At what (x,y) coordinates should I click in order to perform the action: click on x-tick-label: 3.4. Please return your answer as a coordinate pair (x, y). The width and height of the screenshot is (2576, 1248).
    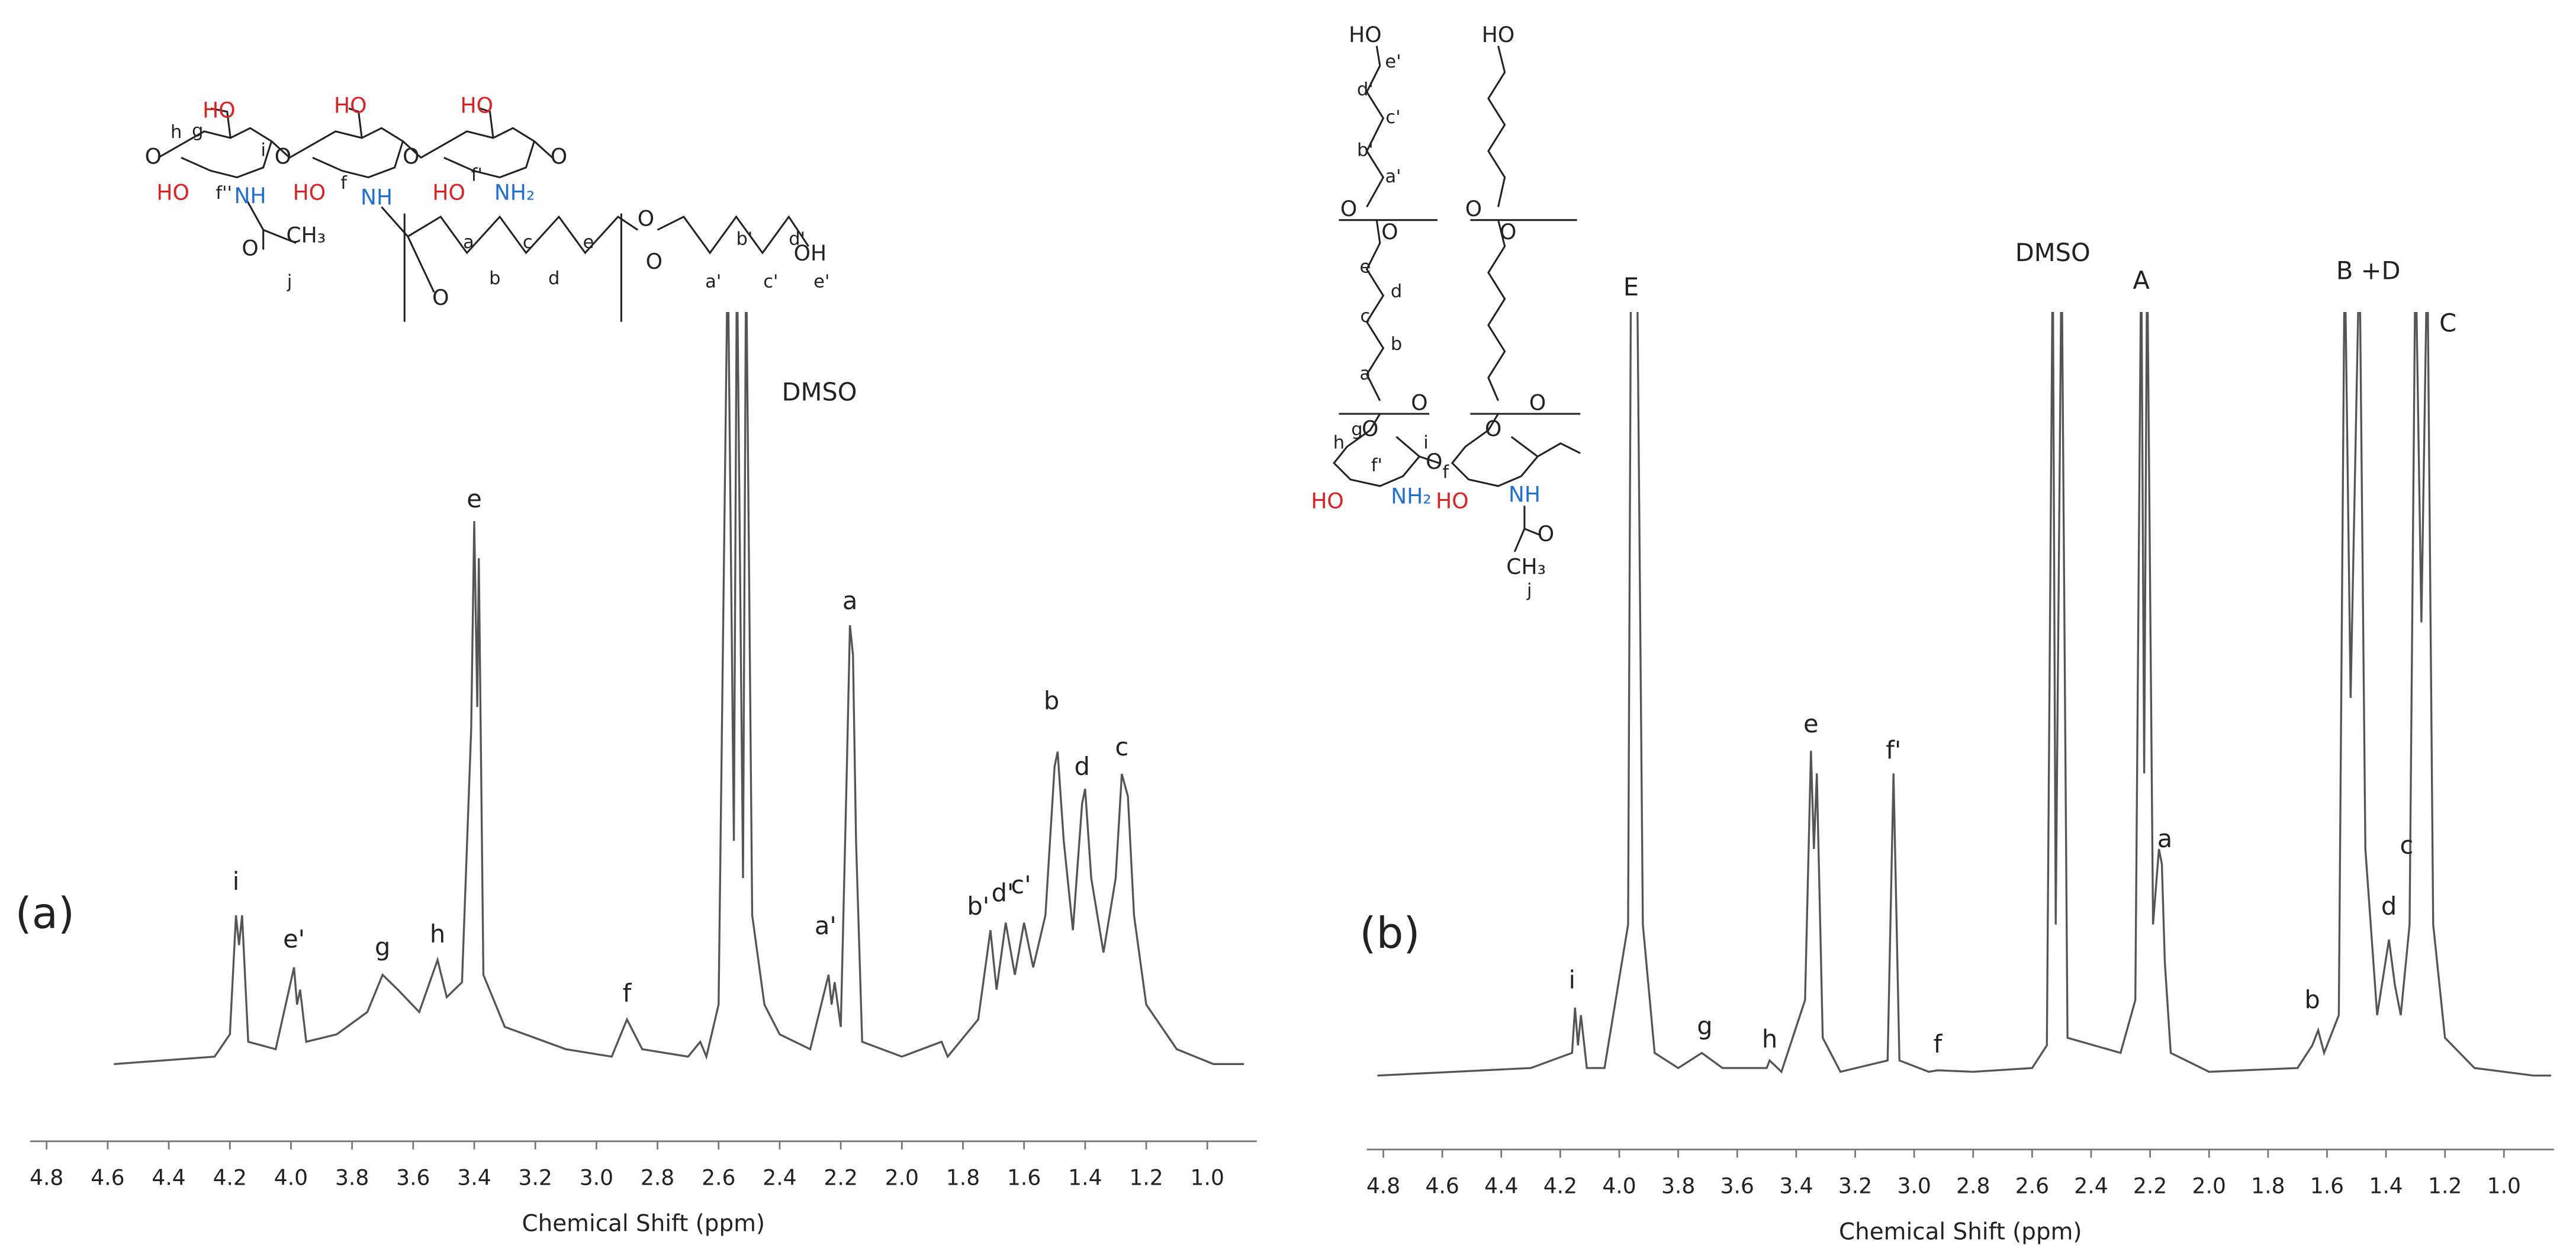
    Looking at the image, I should click on (1796, 1185).